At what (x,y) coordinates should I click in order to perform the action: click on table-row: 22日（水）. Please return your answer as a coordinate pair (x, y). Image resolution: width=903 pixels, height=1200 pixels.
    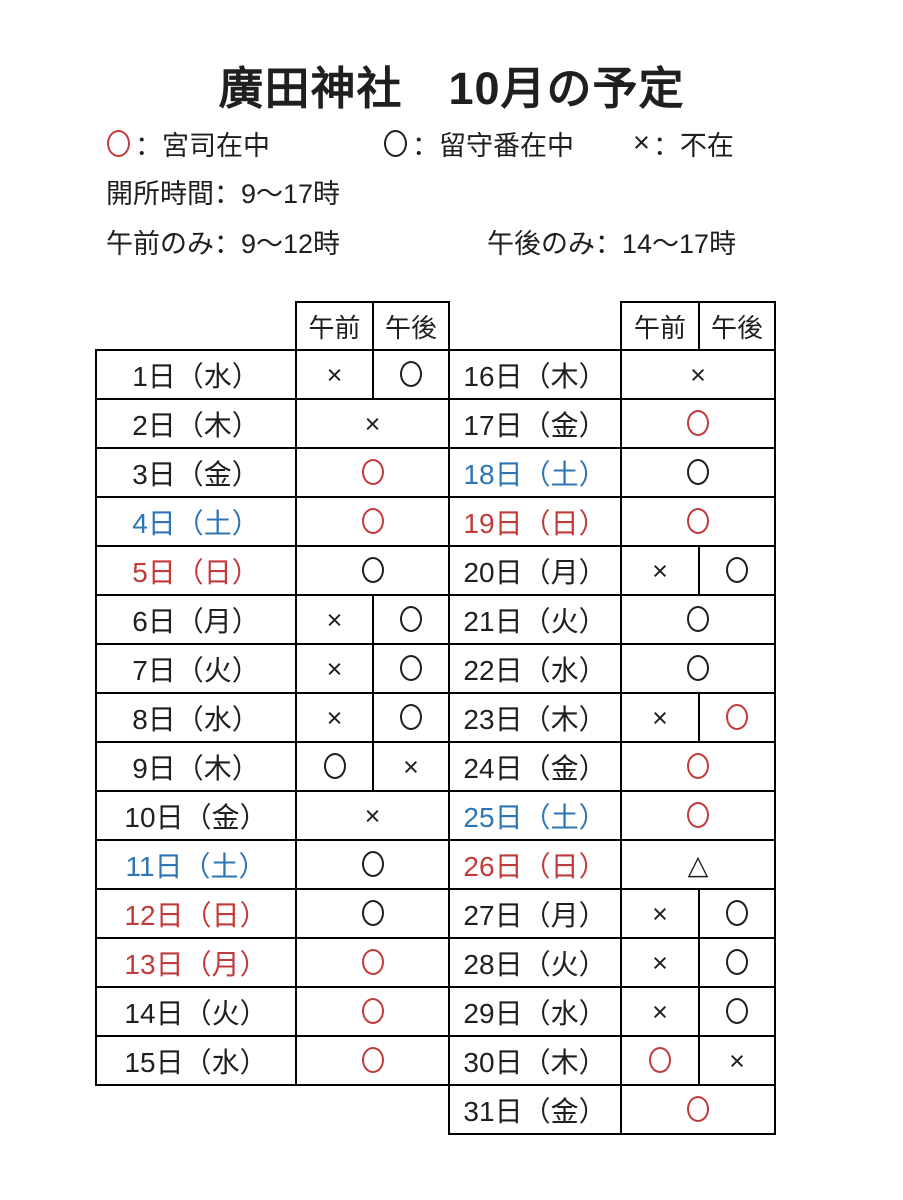
    Looking at the image, I should click on (612, 668).